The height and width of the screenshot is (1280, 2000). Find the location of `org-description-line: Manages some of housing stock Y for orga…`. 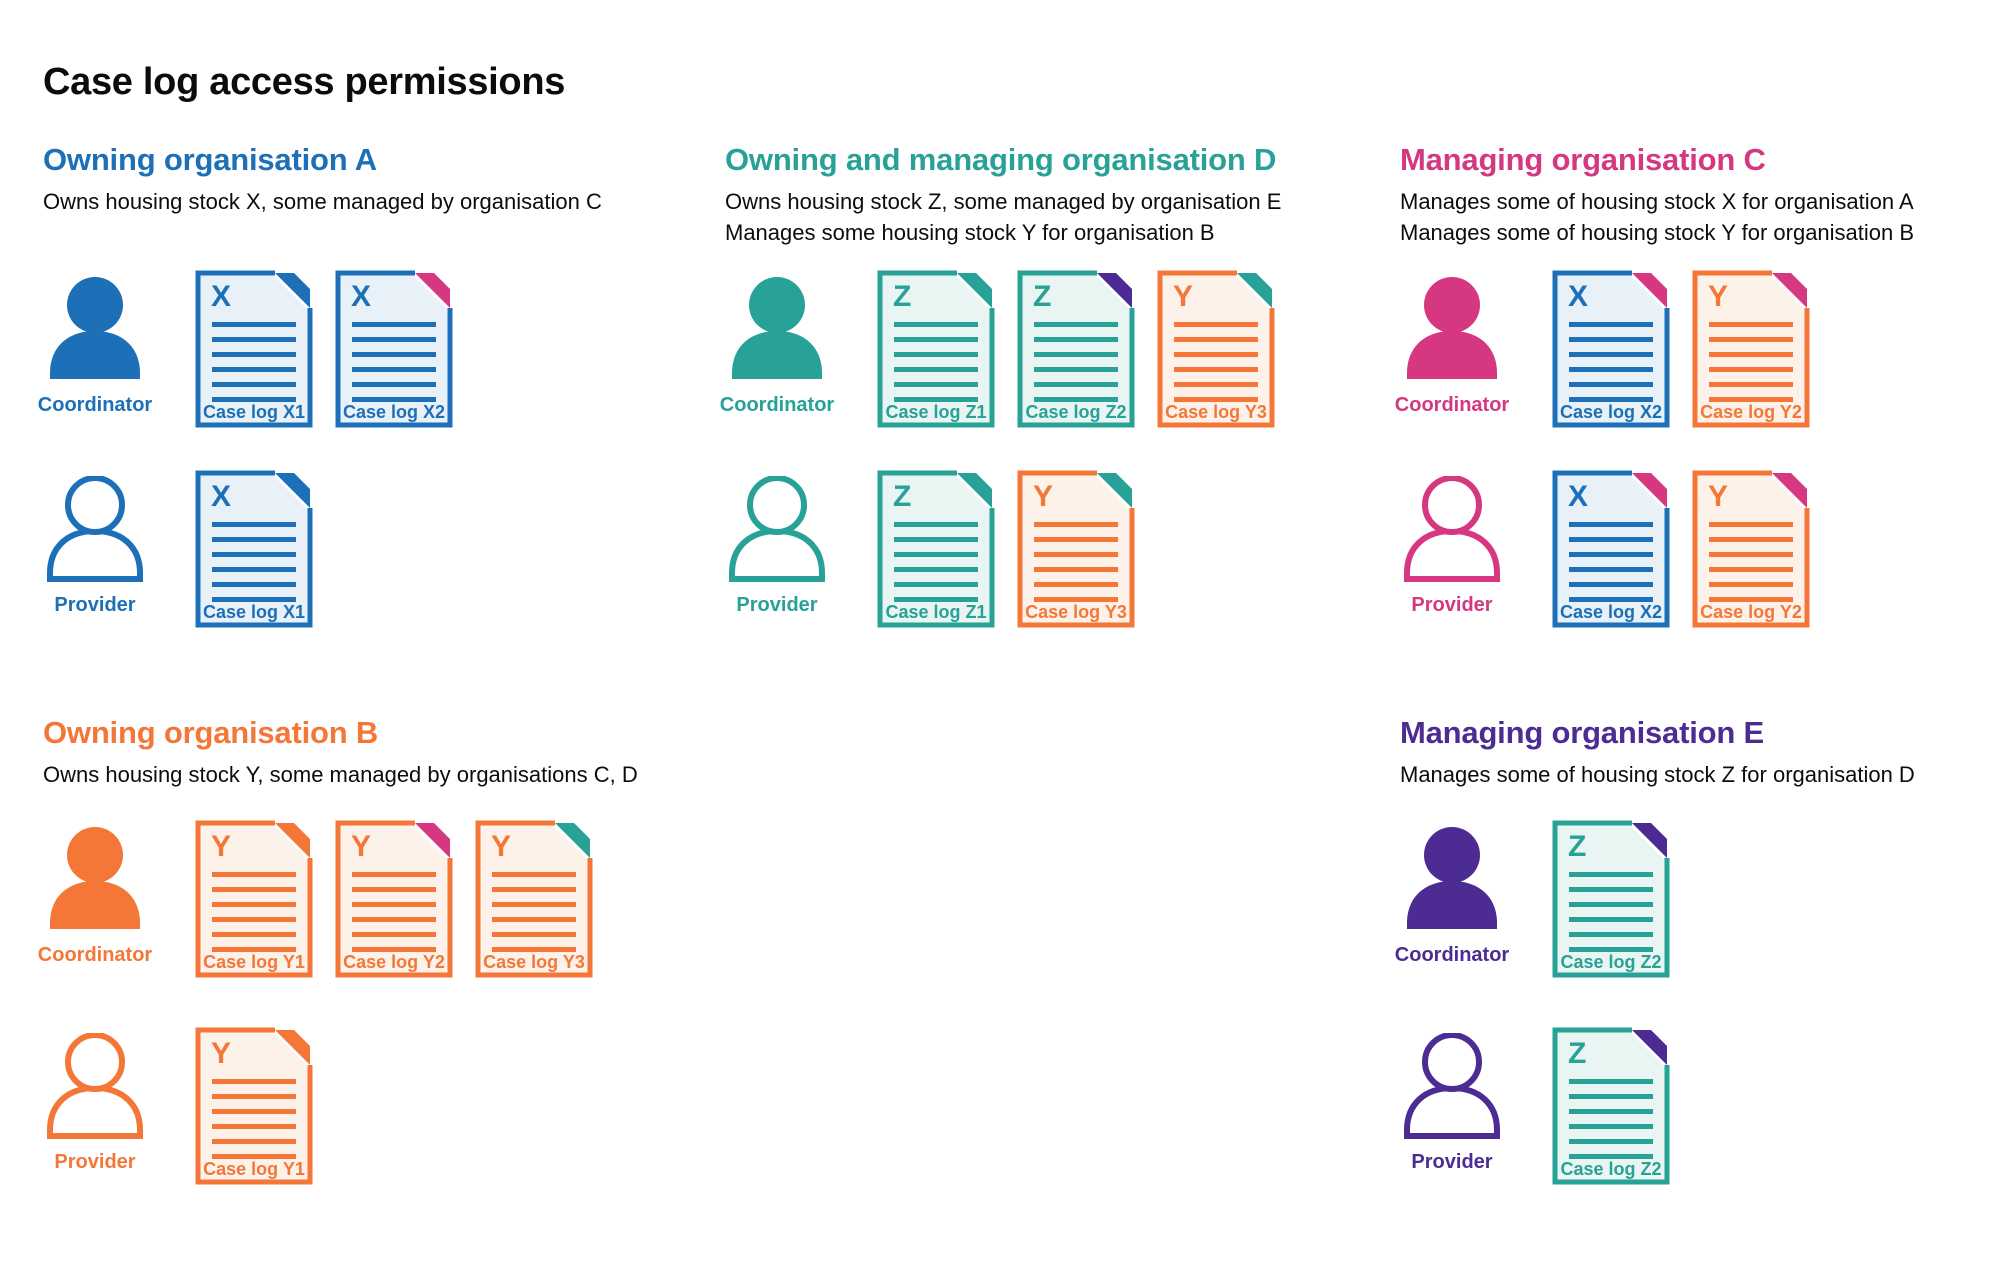

org-description-line: Manages some of housing stock Y for orga… is located at coordinates (1657, 232).